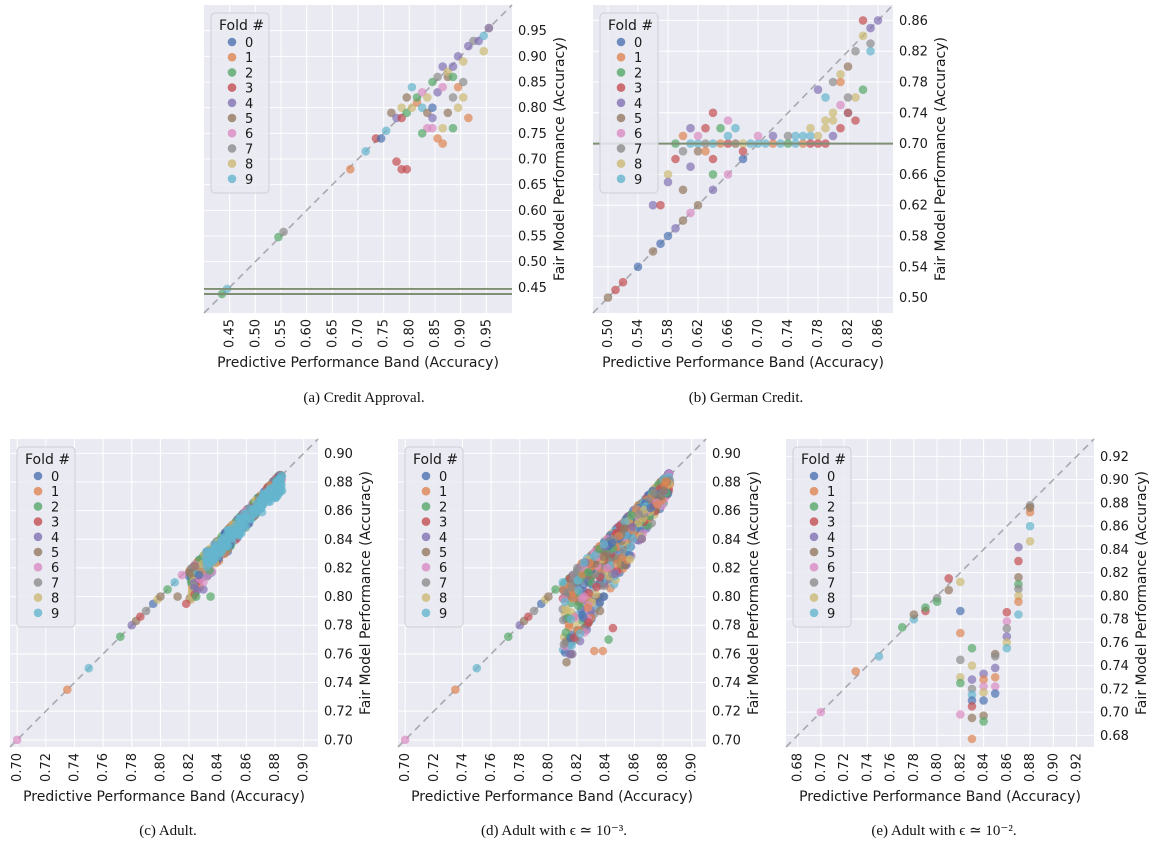 This screenshot has height=846, width=1156. I want to click on x-tick-label: 0.80, so click(937, 767).